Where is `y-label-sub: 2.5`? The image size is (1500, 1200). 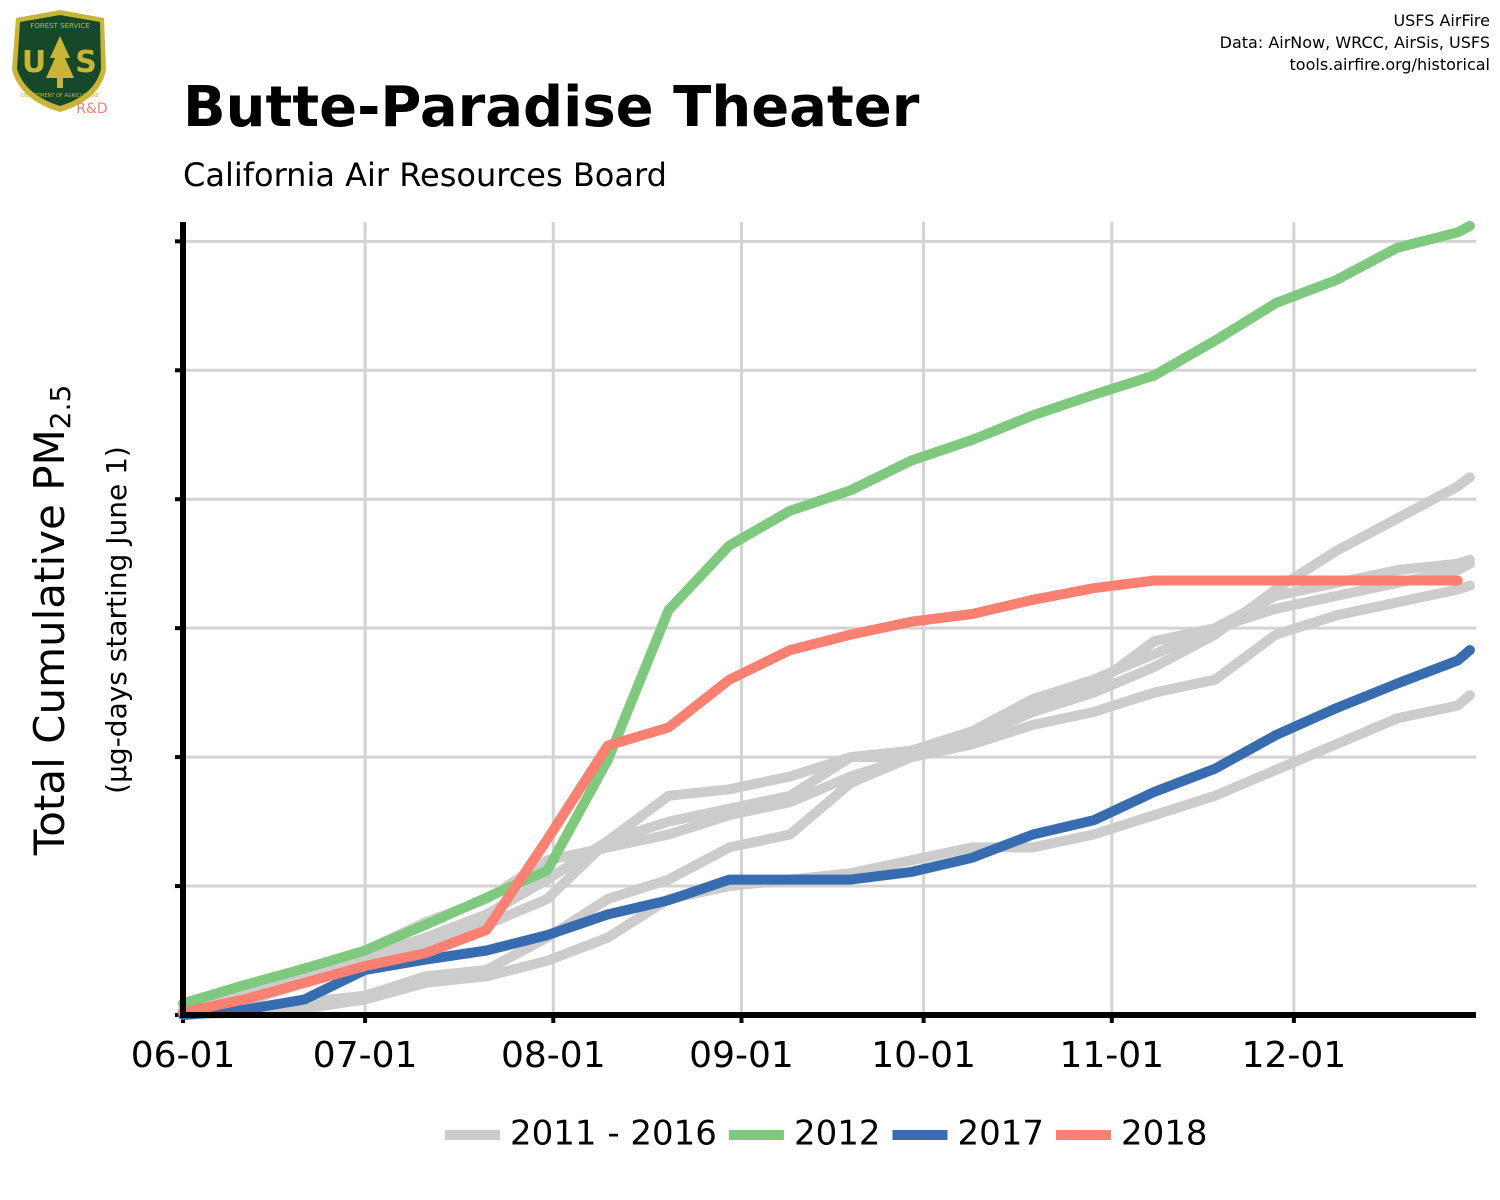 y-label-sub: 2.5 is located at coordinates (60, 407).